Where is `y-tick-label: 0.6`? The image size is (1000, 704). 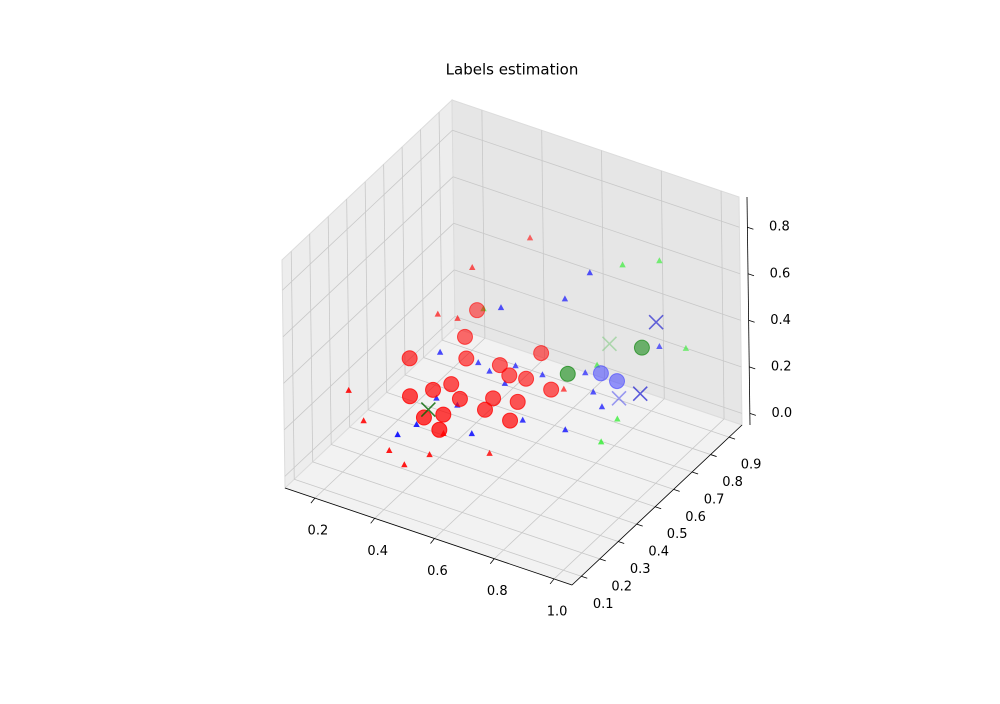
y-tick-label: 0.6 is located at coordinates (695, 517).